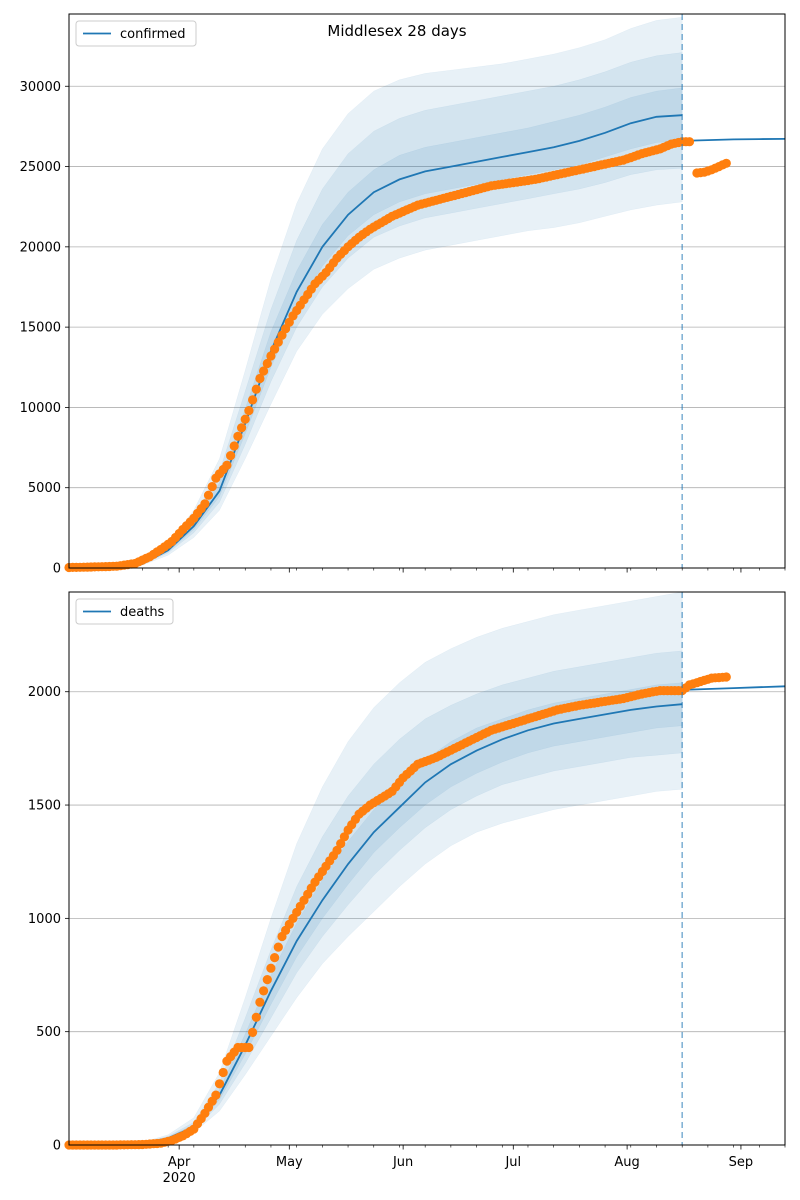  I want to click on x-tick-label: Apr, so click(179, 1162).